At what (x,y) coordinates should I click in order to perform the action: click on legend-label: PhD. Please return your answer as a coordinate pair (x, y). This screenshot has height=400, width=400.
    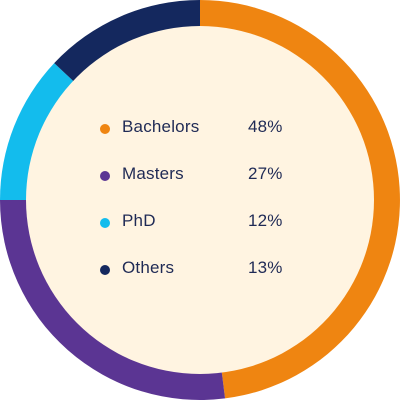
    Looking at the image, I should click on (139, 220).